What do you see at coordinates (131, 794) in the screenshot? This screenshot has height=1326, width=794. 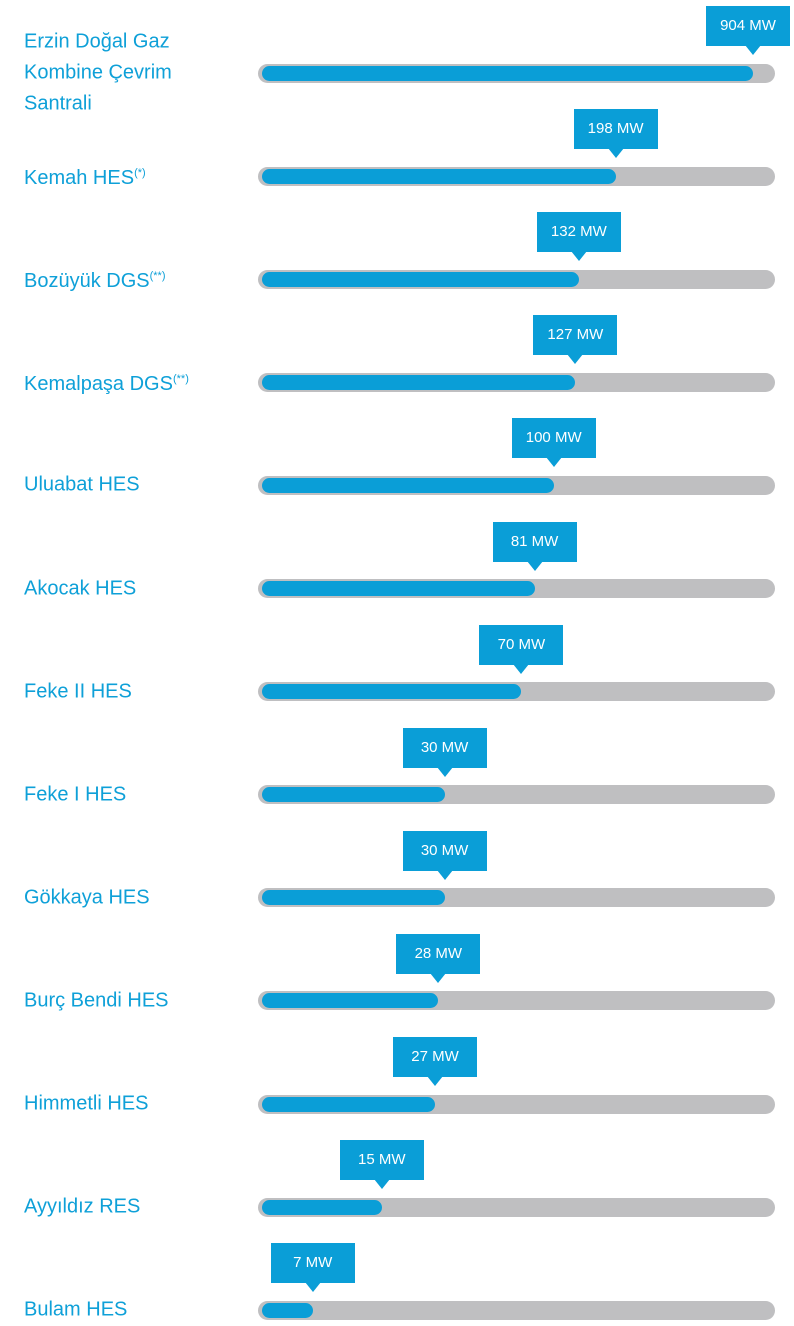 I see `category-label: Feke I HES` at bounding box center [131, 794].